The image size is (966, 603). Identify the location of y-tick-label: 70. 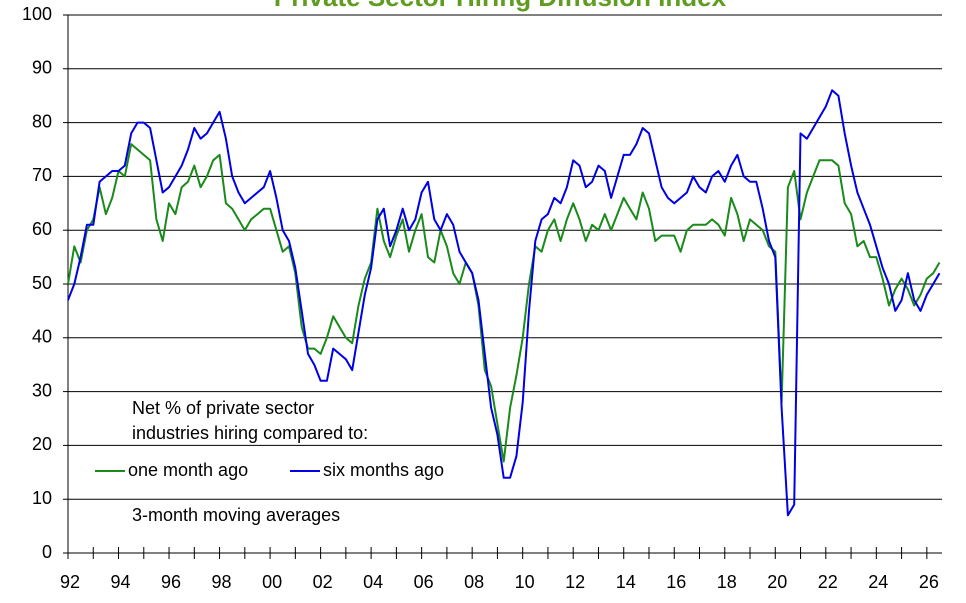
(42, 175).